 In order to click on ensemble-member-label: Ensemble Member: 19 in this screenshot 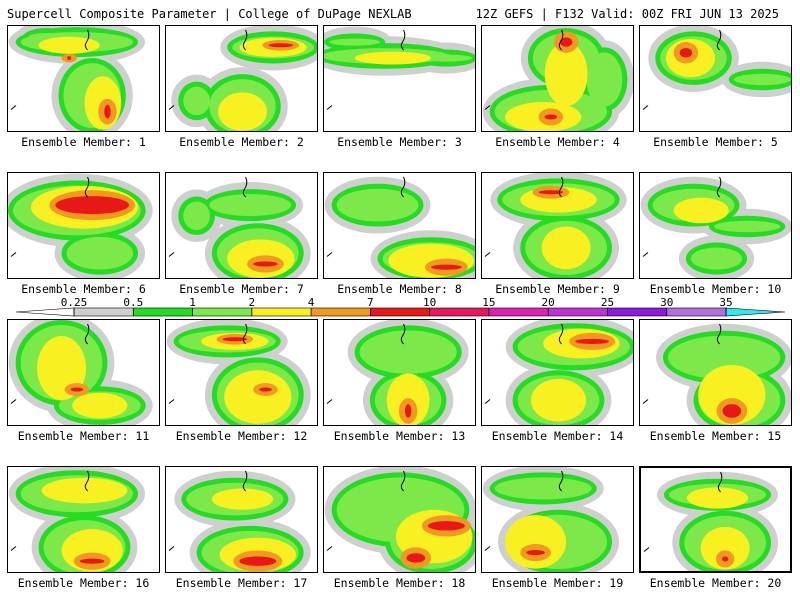, I will do `click(557, 583)`.